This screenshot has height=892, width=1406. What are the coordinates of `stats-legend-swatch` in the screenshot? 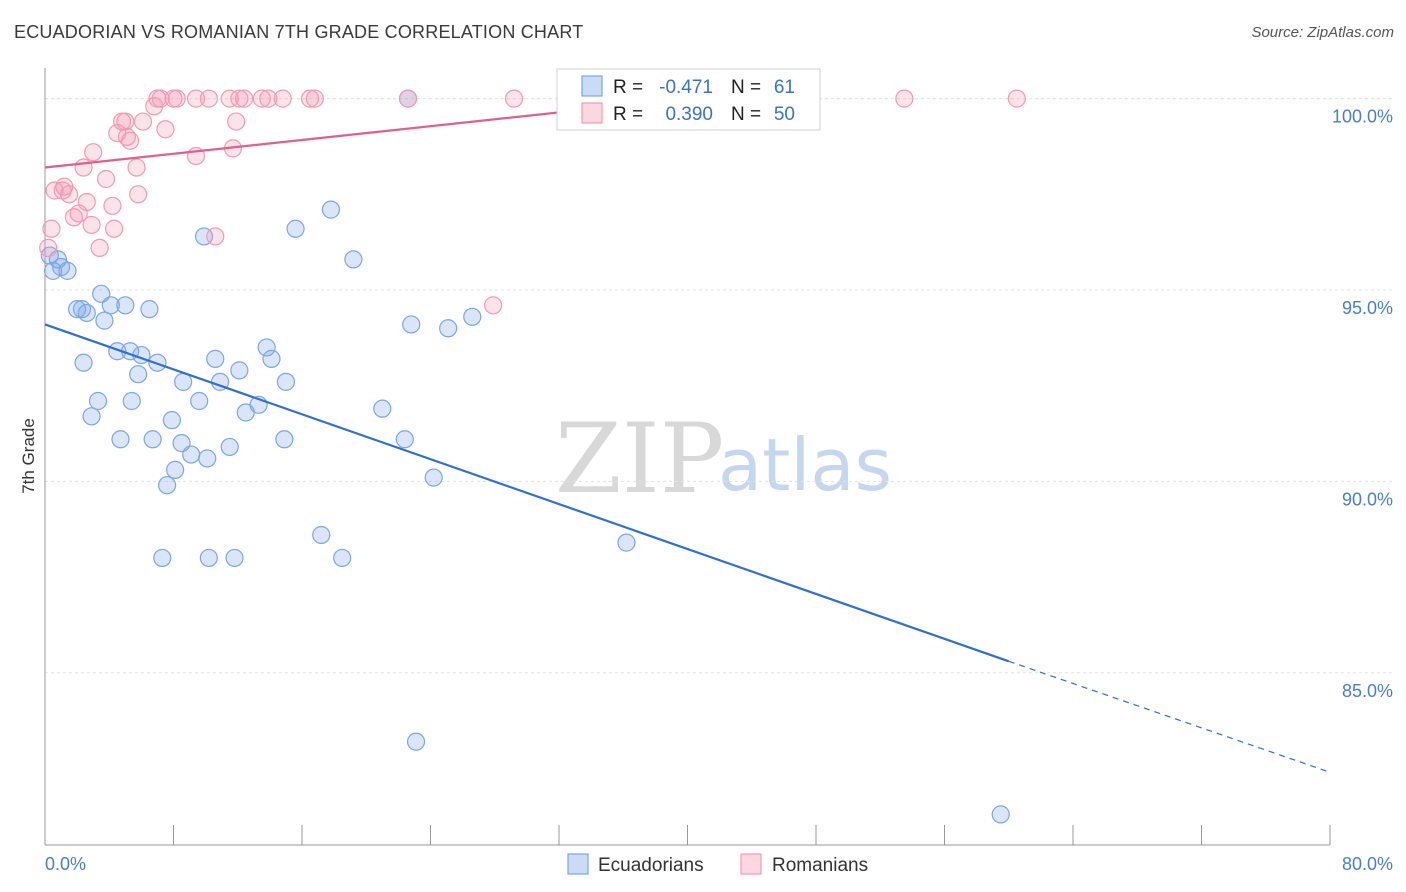 It's located at (592, 86).